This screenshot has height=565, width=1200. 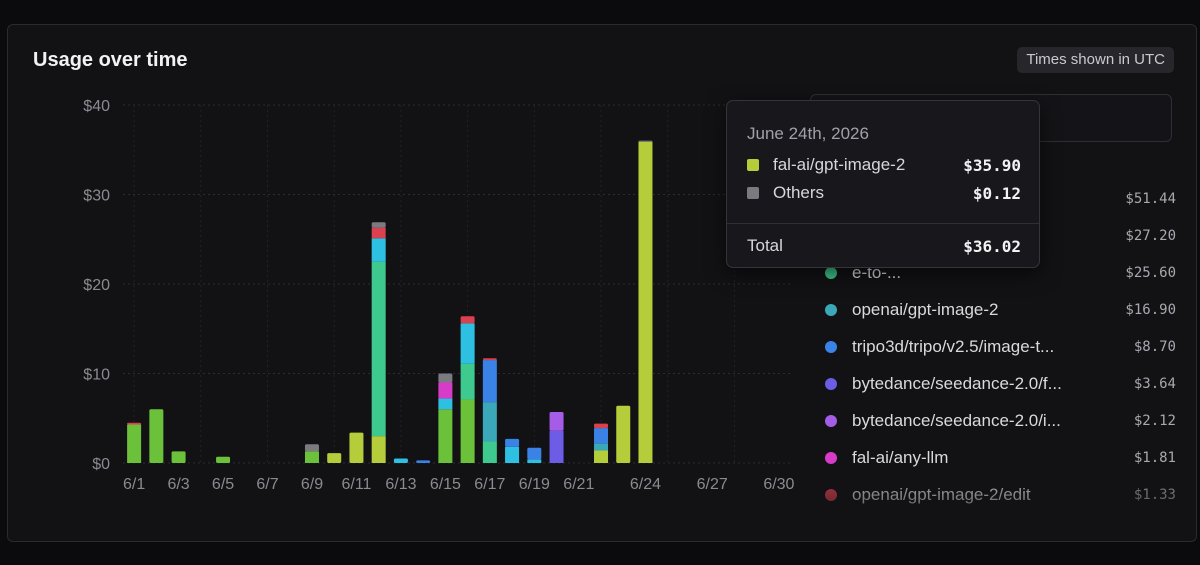 What do you see at coordinates (96, 106) in the screenshot?
I see `y-tick-label: $40` at bounding box center [96, 106].